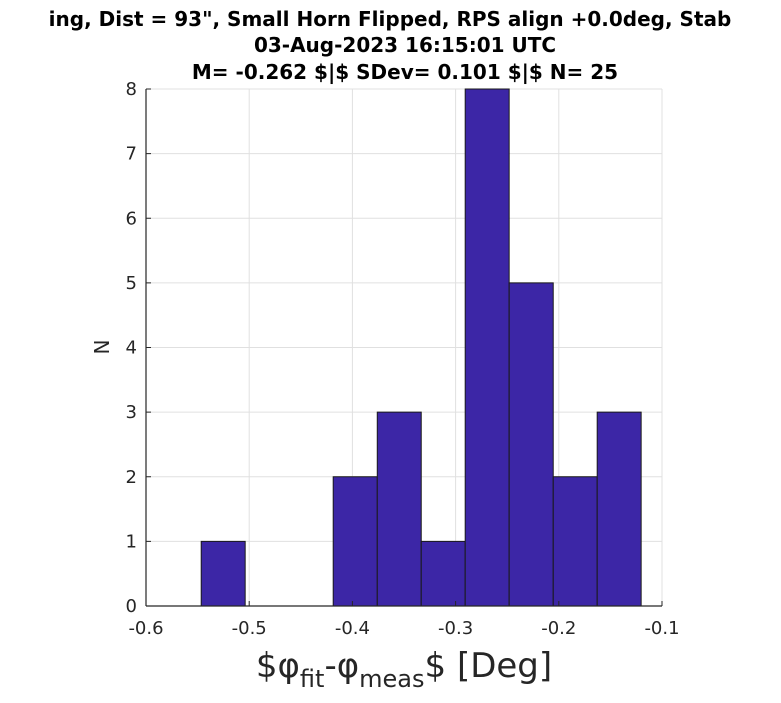  What do you see at coordinates (131, 412) in the screenshot?
I see `y-tick-label: 3` at bounding box center [131, 412].